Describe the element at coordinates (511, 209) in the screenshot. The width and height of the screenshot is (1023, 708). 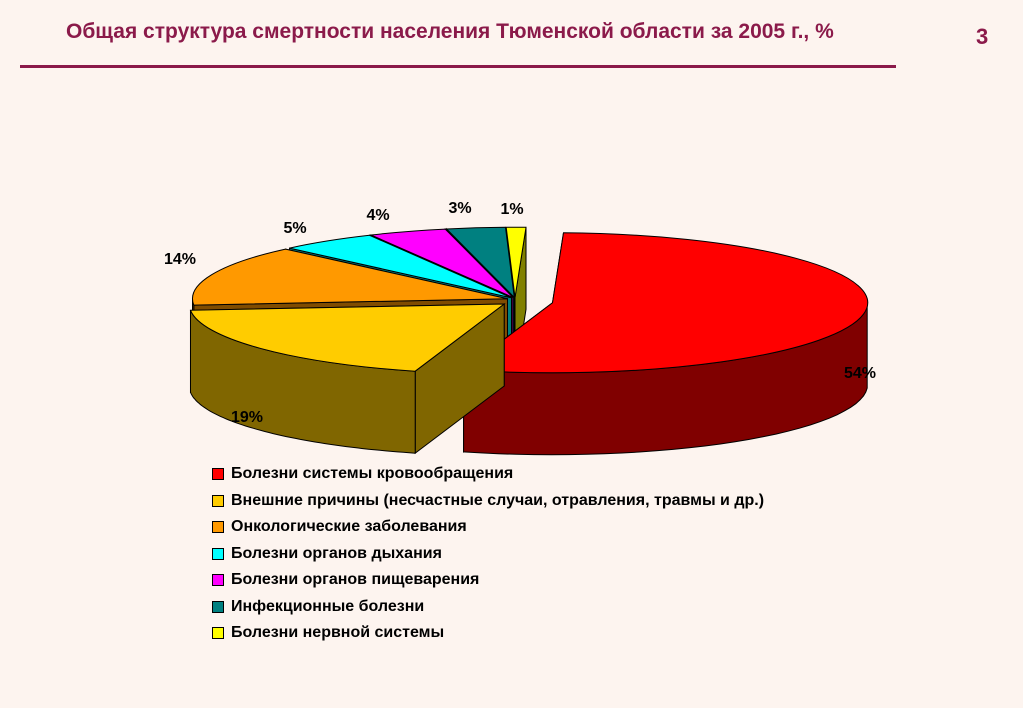
I see `data-label-7: 1%` at that location.